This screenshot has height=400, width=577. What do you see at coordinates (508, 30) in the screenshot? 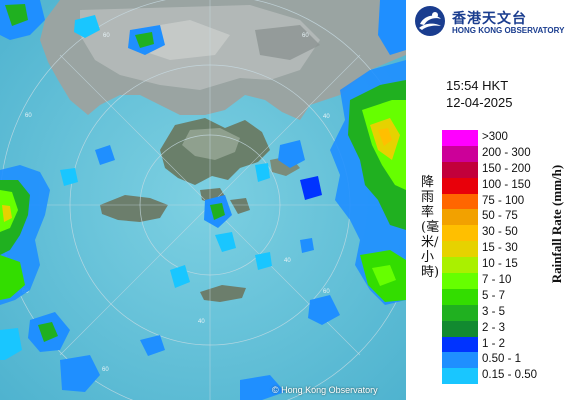
I see `logo-english-text: HONG KONG OBSERVATORY` at bounding box center [508, 30].